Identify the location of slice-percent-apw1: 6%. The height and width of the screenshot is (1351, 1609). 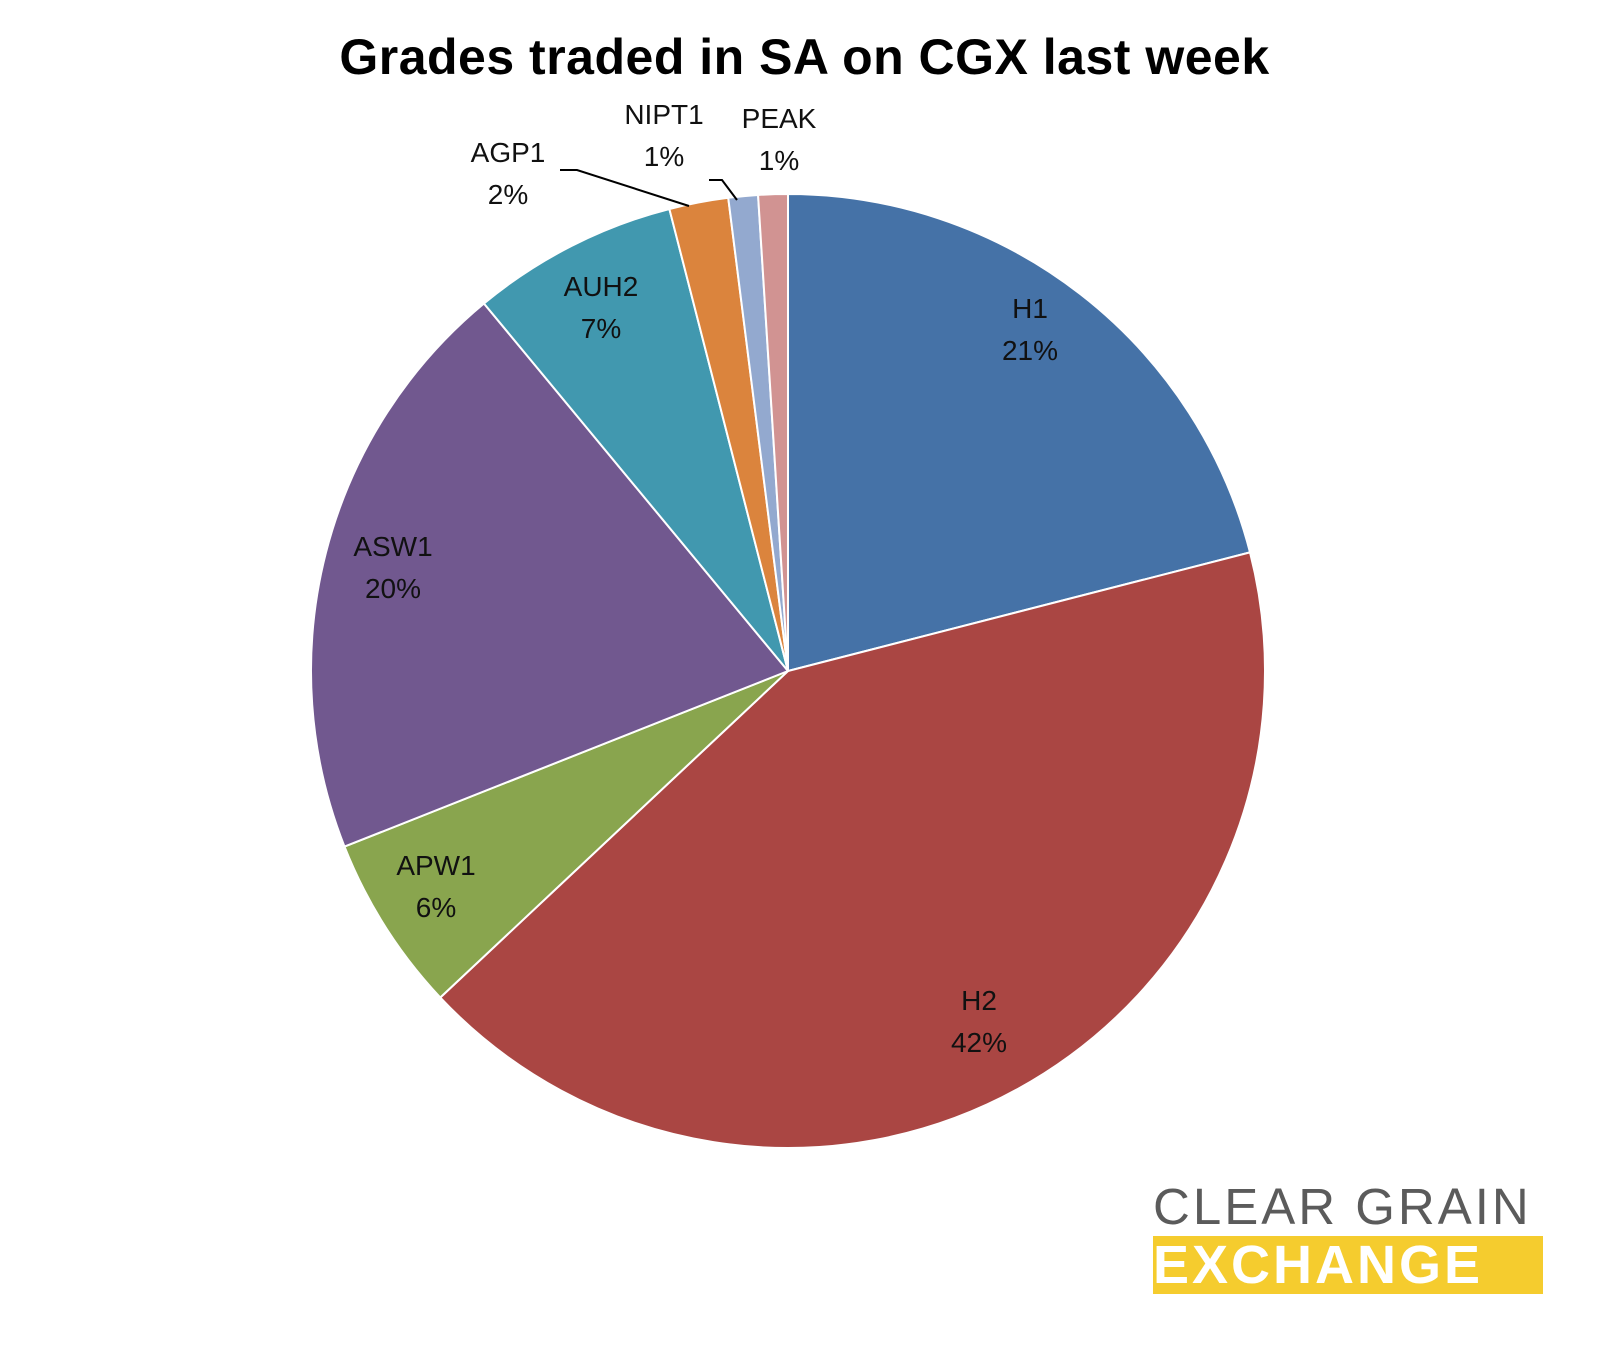
(436, 907).